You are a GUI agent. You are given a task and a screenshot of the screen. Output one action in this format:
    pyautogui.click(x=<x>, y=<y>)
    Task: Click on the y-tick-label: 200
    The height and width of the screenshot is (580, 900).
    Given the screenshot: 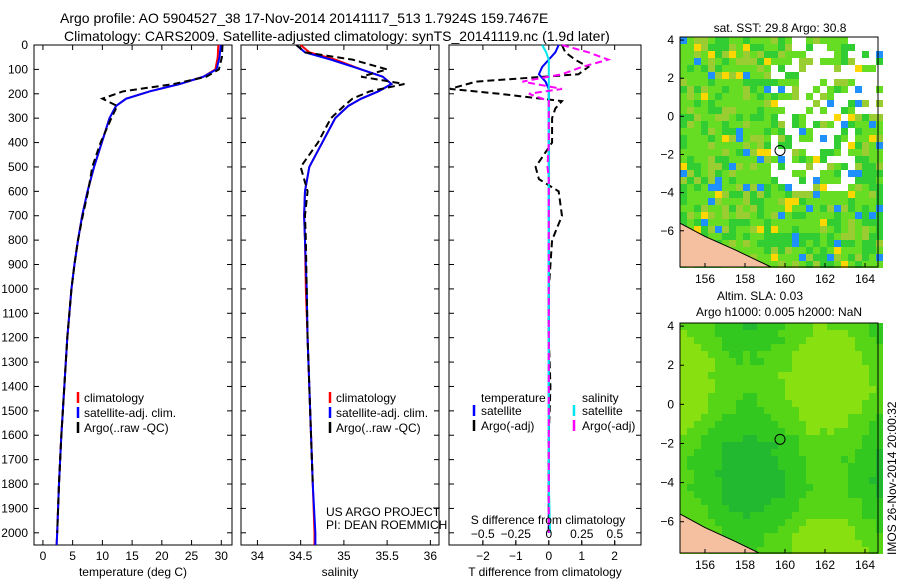 What is the action you would take?
    pyautogui.click(x=18, y=94)
    